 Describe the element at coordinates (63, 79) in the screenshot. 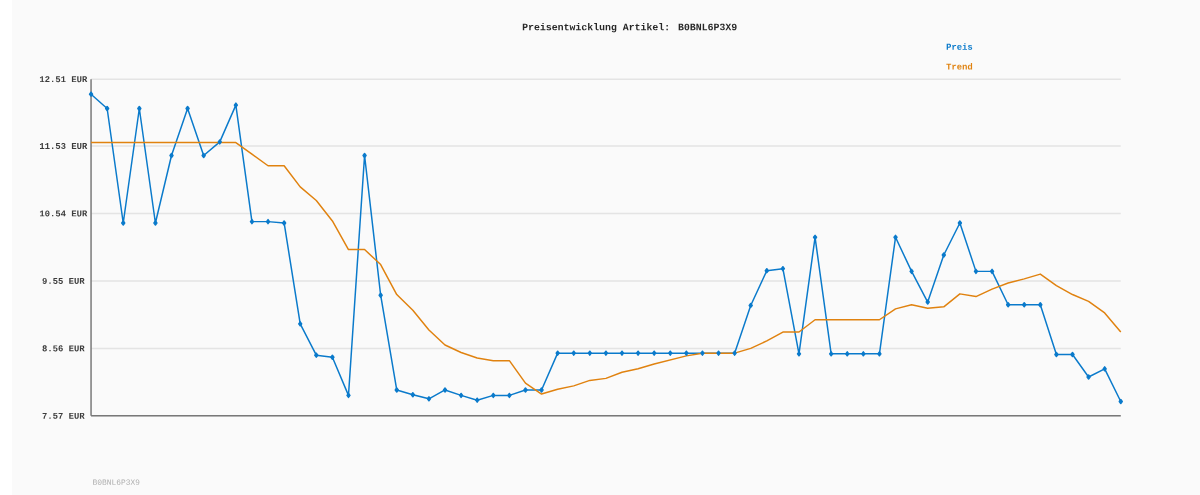

I see `y-tick-label: 12.51 EUR` at that location.